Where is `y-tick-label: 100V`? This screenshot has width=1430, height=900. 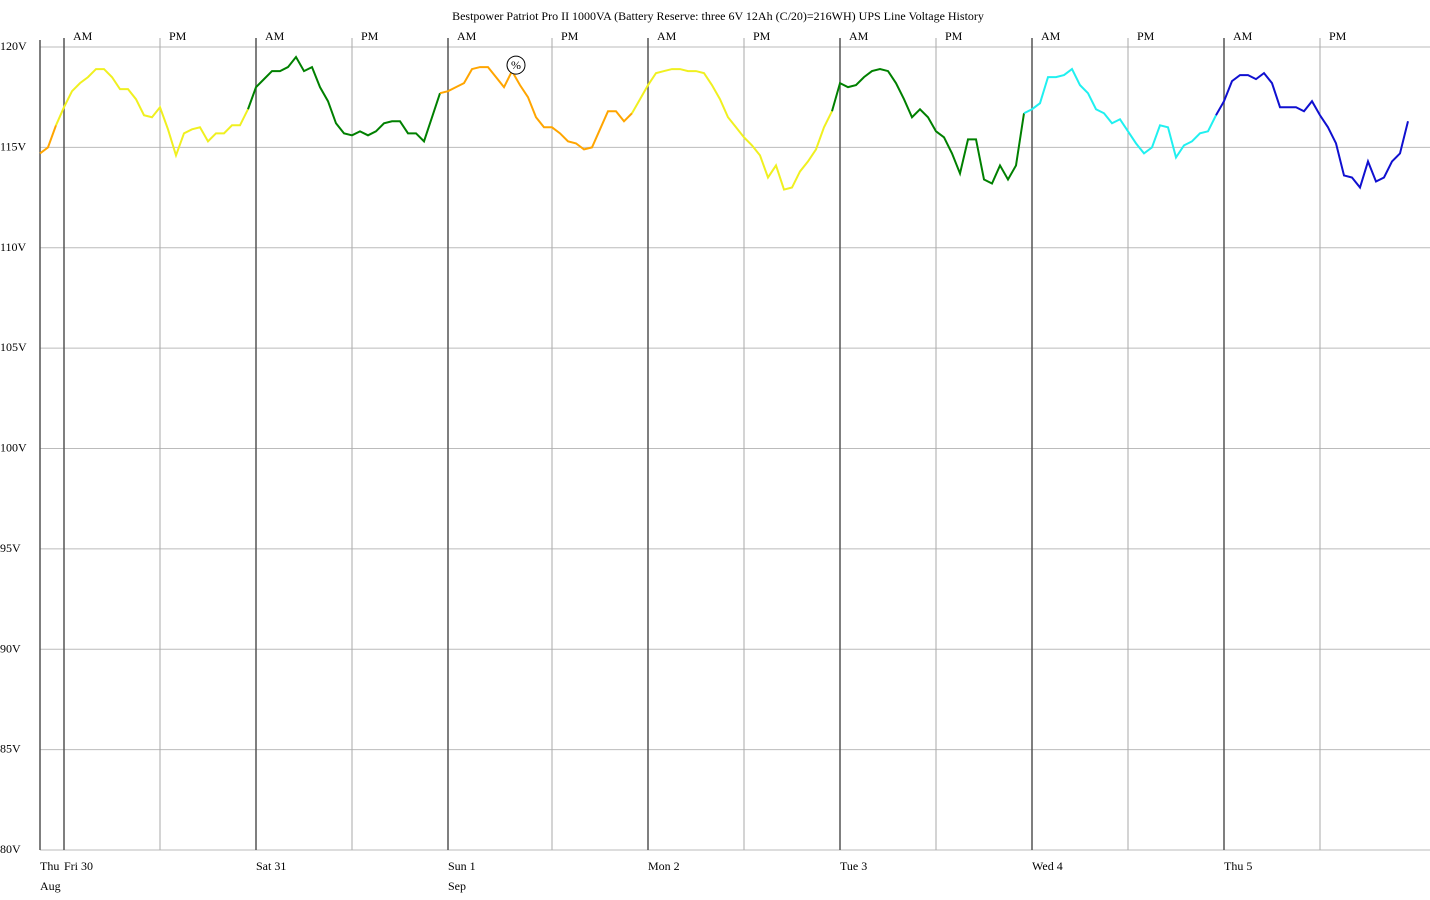
y-tick-label: 100V is located at coordinates (13, 448).